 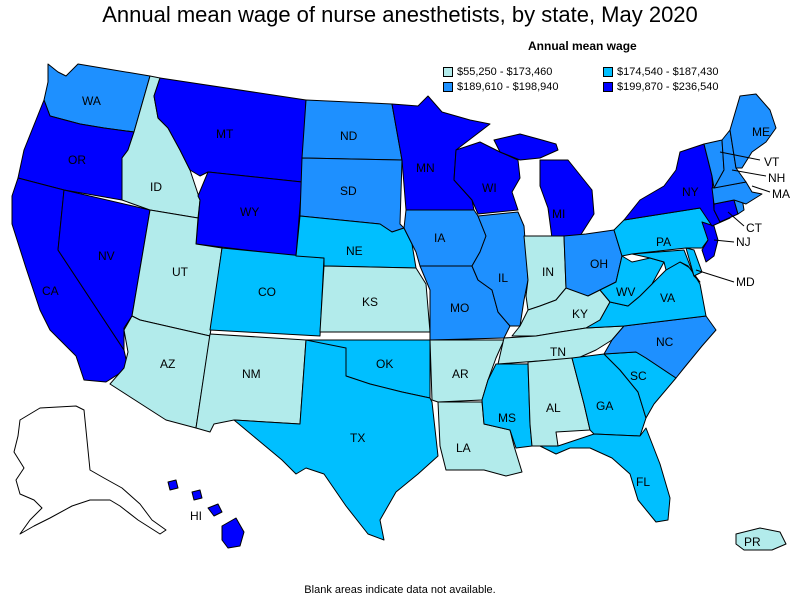 I want to click on state-hi-kauai, so click(x=173, y=485).